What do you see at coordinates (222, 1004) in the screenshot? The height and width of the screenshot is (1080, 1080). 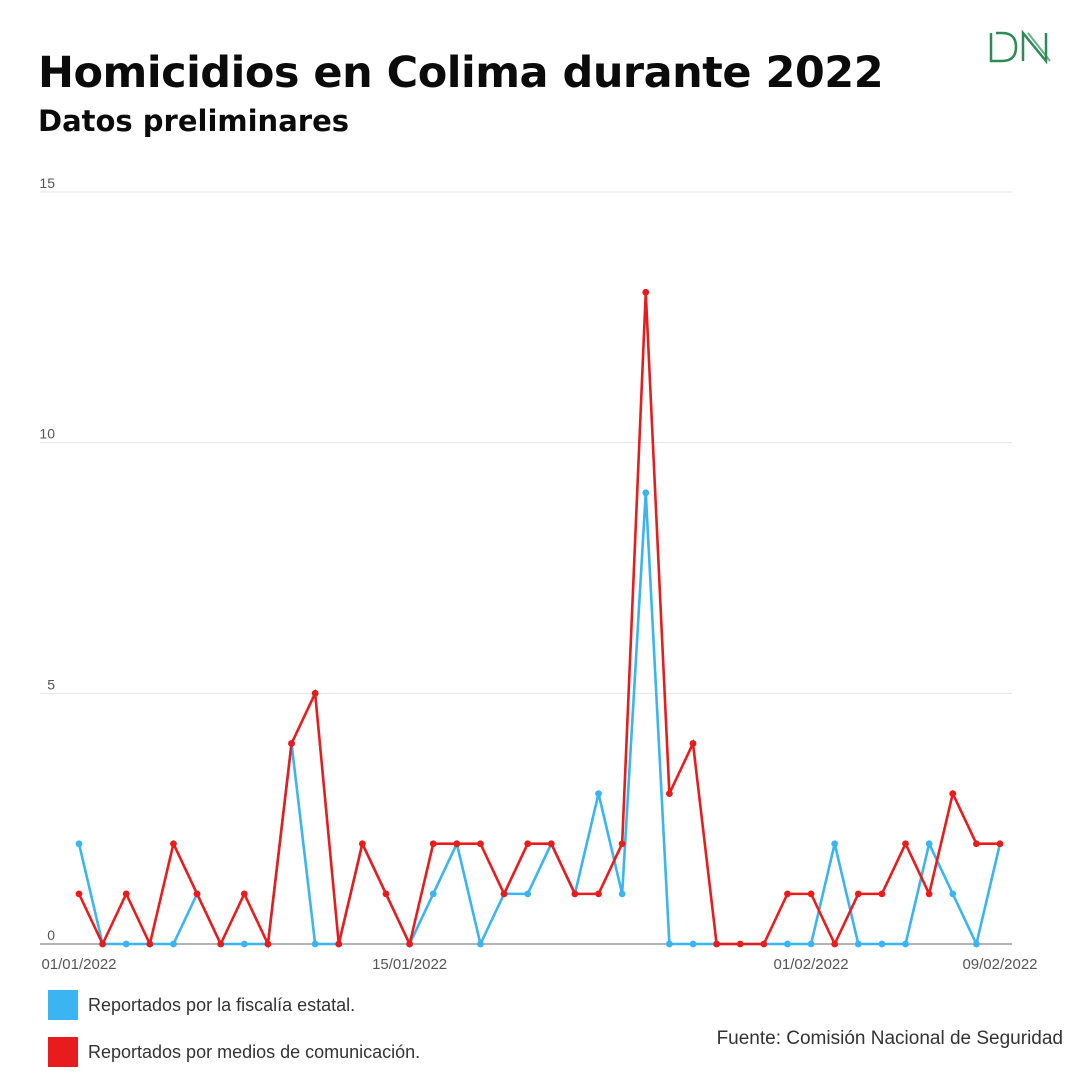 I see `legend-label-fiscalia: Reportados por la fiscalía estatal.` at bounding box center [222, 1004].